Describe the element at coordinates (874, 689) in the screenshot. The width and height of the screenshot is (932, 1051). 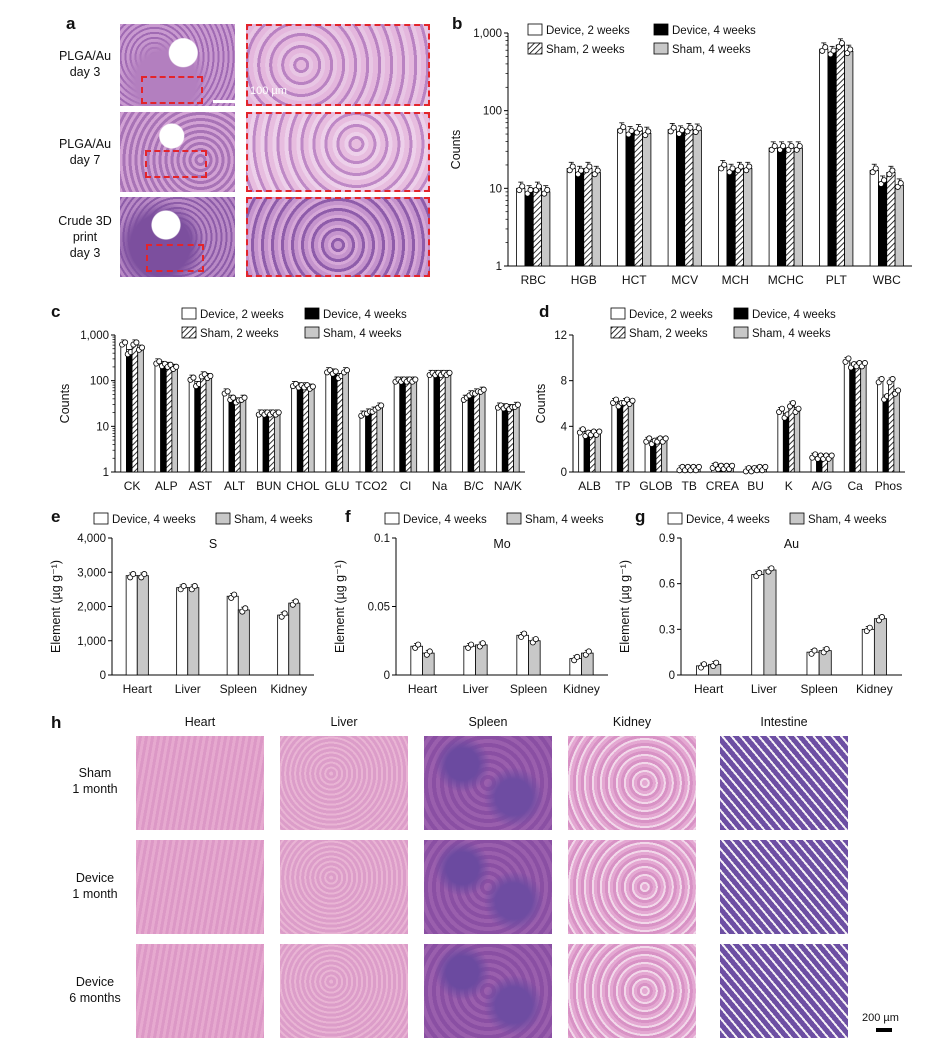
I see `x-tick-label-g: Kidney` at that location.